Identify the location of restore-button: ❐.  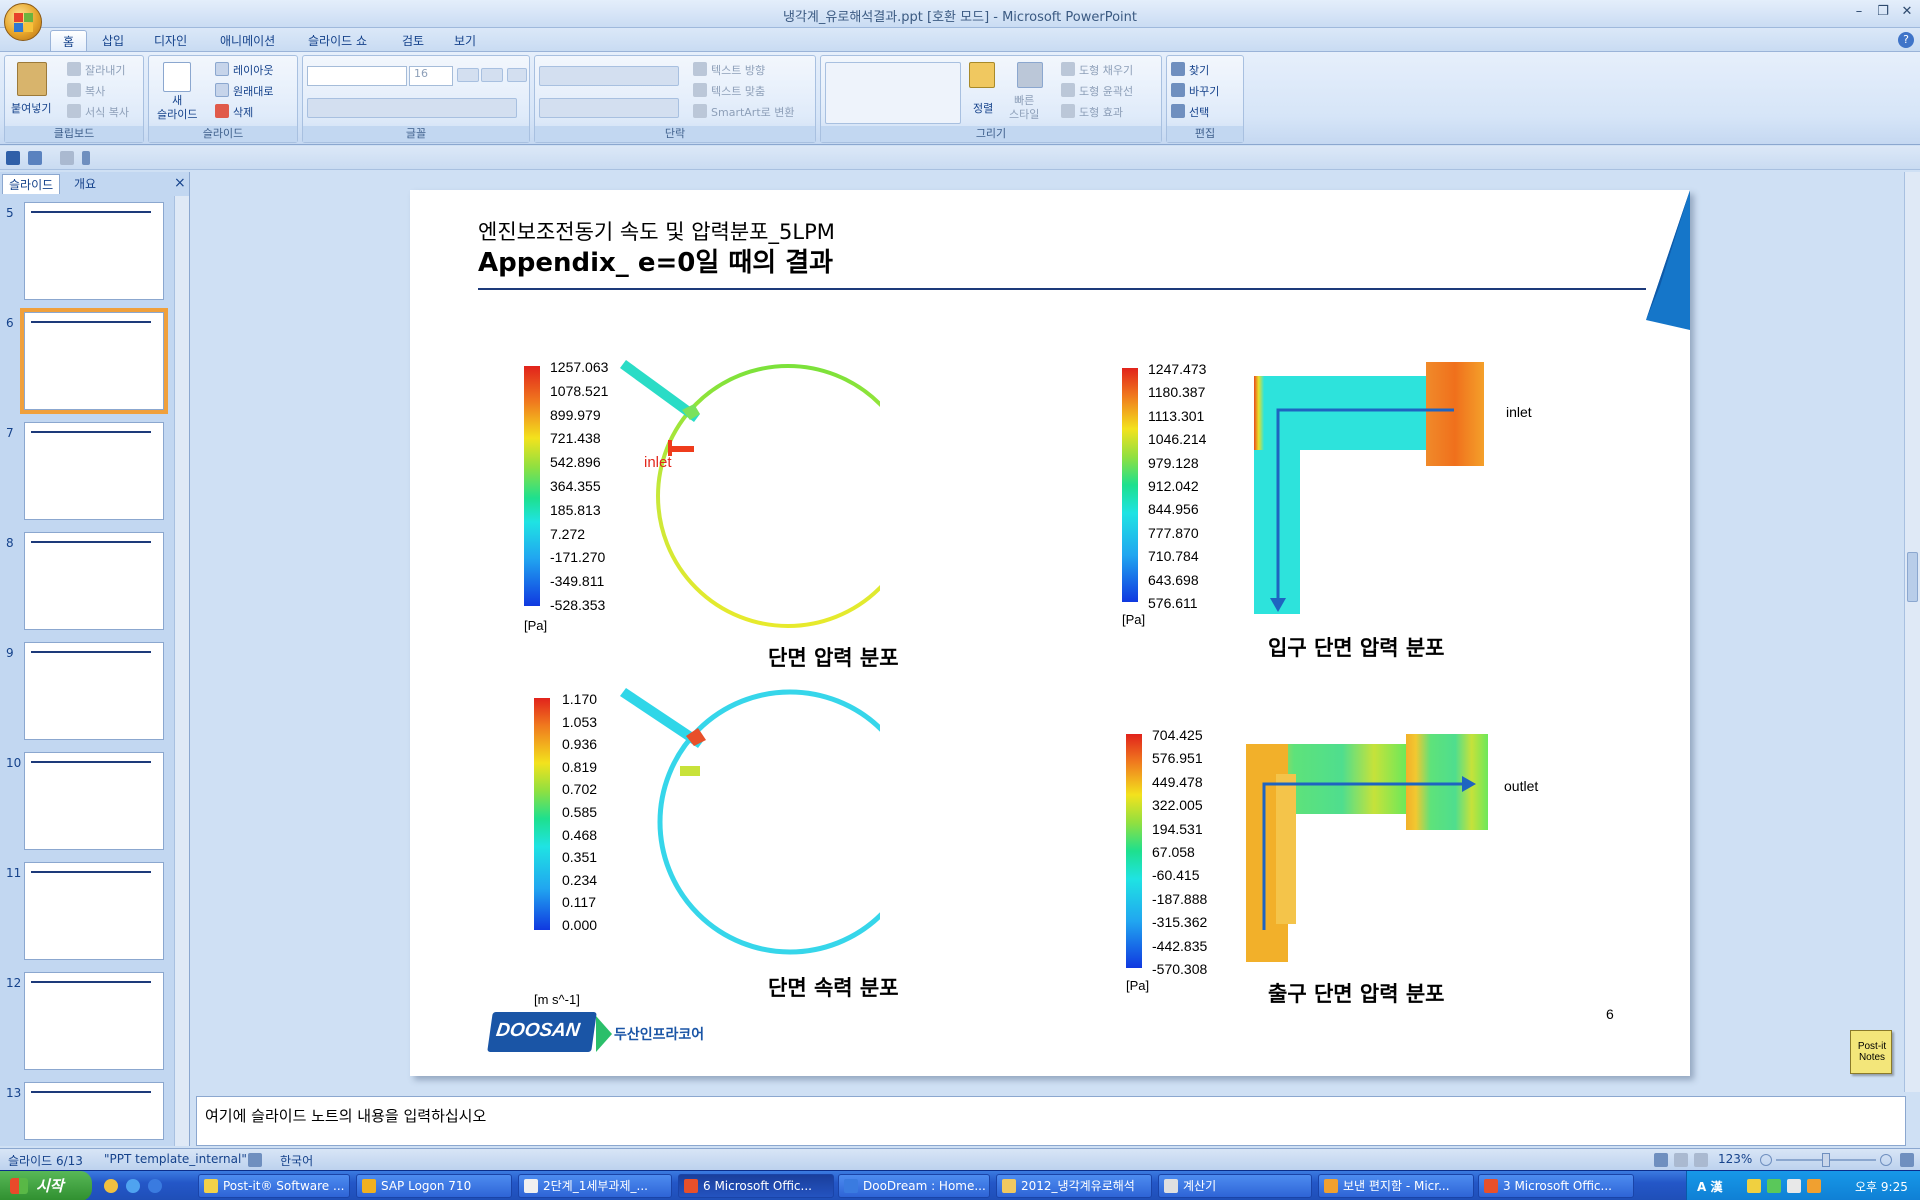
(1883, 11).